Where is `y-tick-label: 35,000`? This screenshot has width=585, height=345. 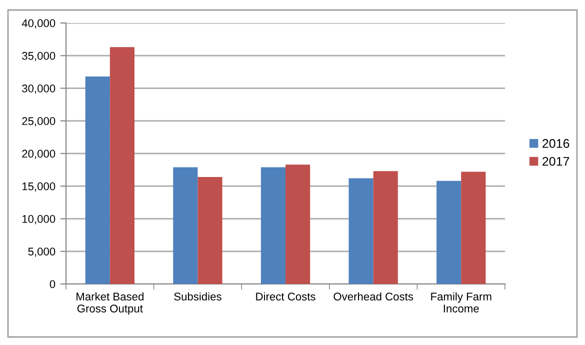 y-tick-label: 35,000 is located at coordinates (39, 57).